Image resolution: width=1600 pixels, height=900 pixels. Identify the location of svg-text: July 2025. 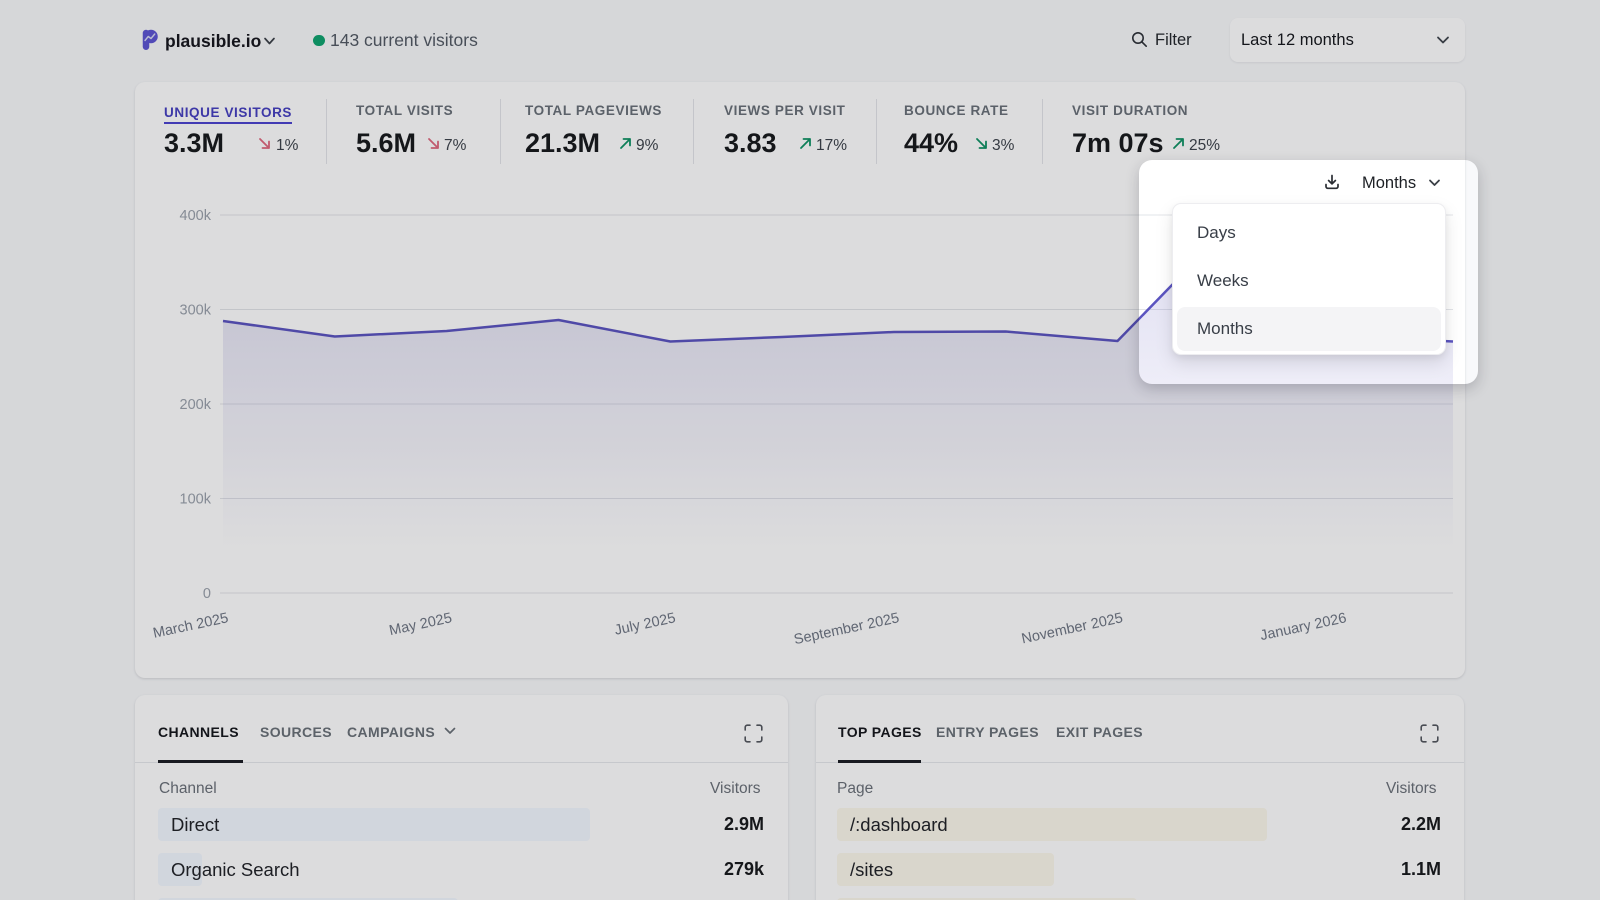
(645, 624).